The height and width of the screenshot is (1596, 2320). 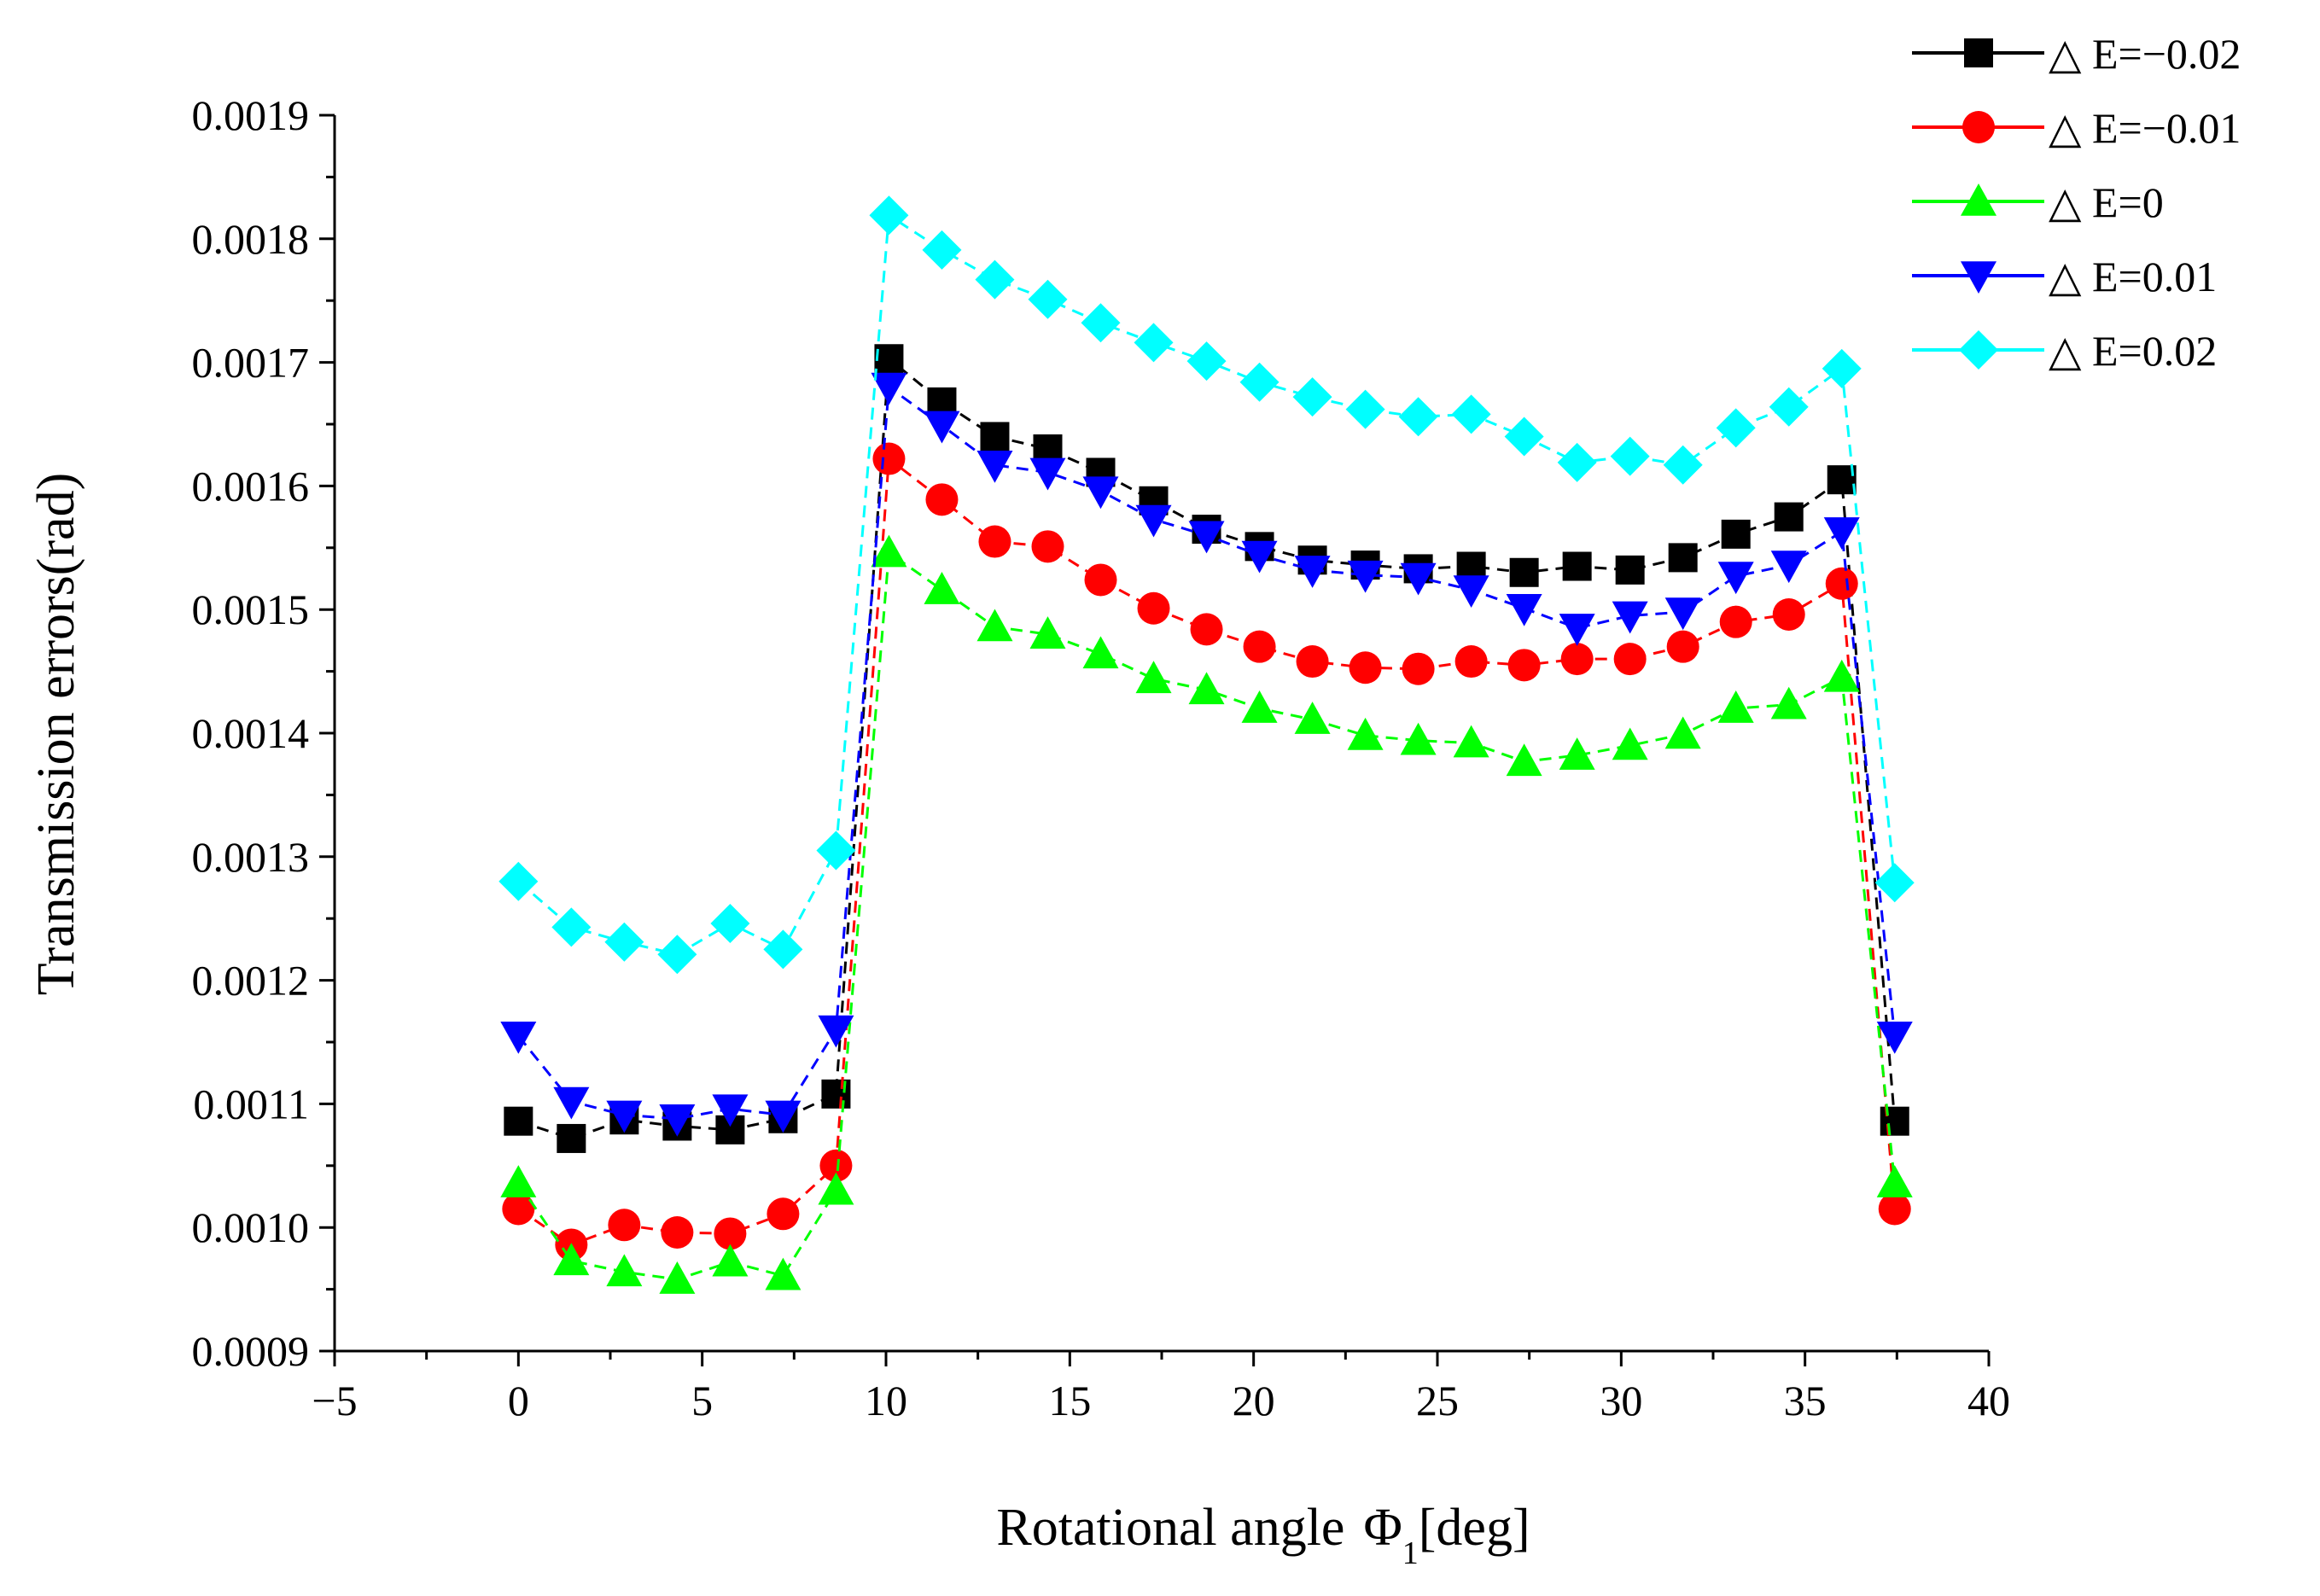 What do you see at coordinates (251, 1227) in the screenshot?
I see `y-tick-label: 0.0010` at bounding box center [251, 1227].